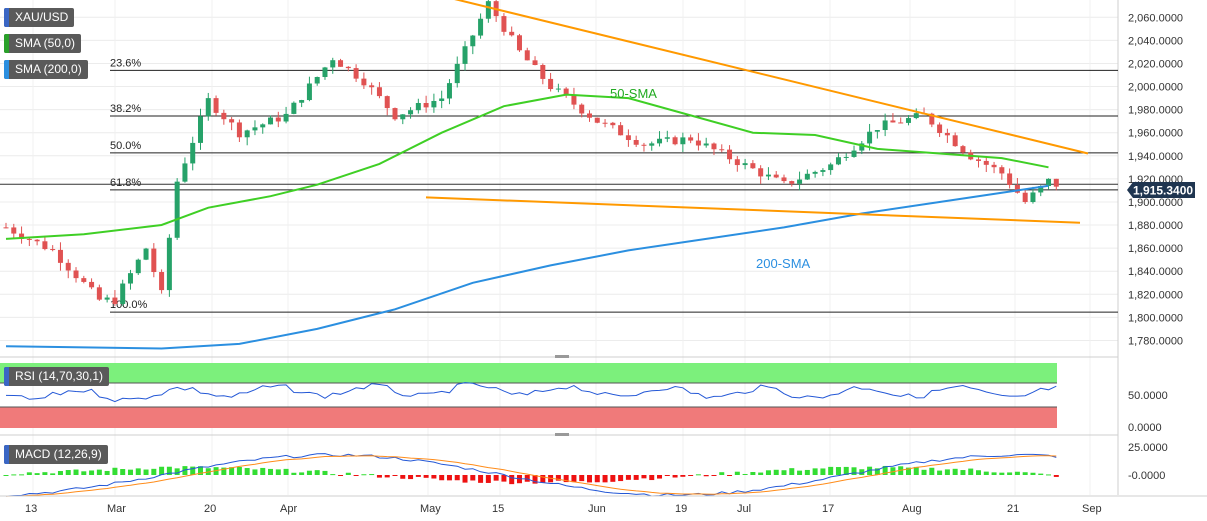 The image size is (1207, 521). Describe the element at coordinates (56, 454) in the screenshot. I see `macd-tag: MACD (12,26,9)` at that location.